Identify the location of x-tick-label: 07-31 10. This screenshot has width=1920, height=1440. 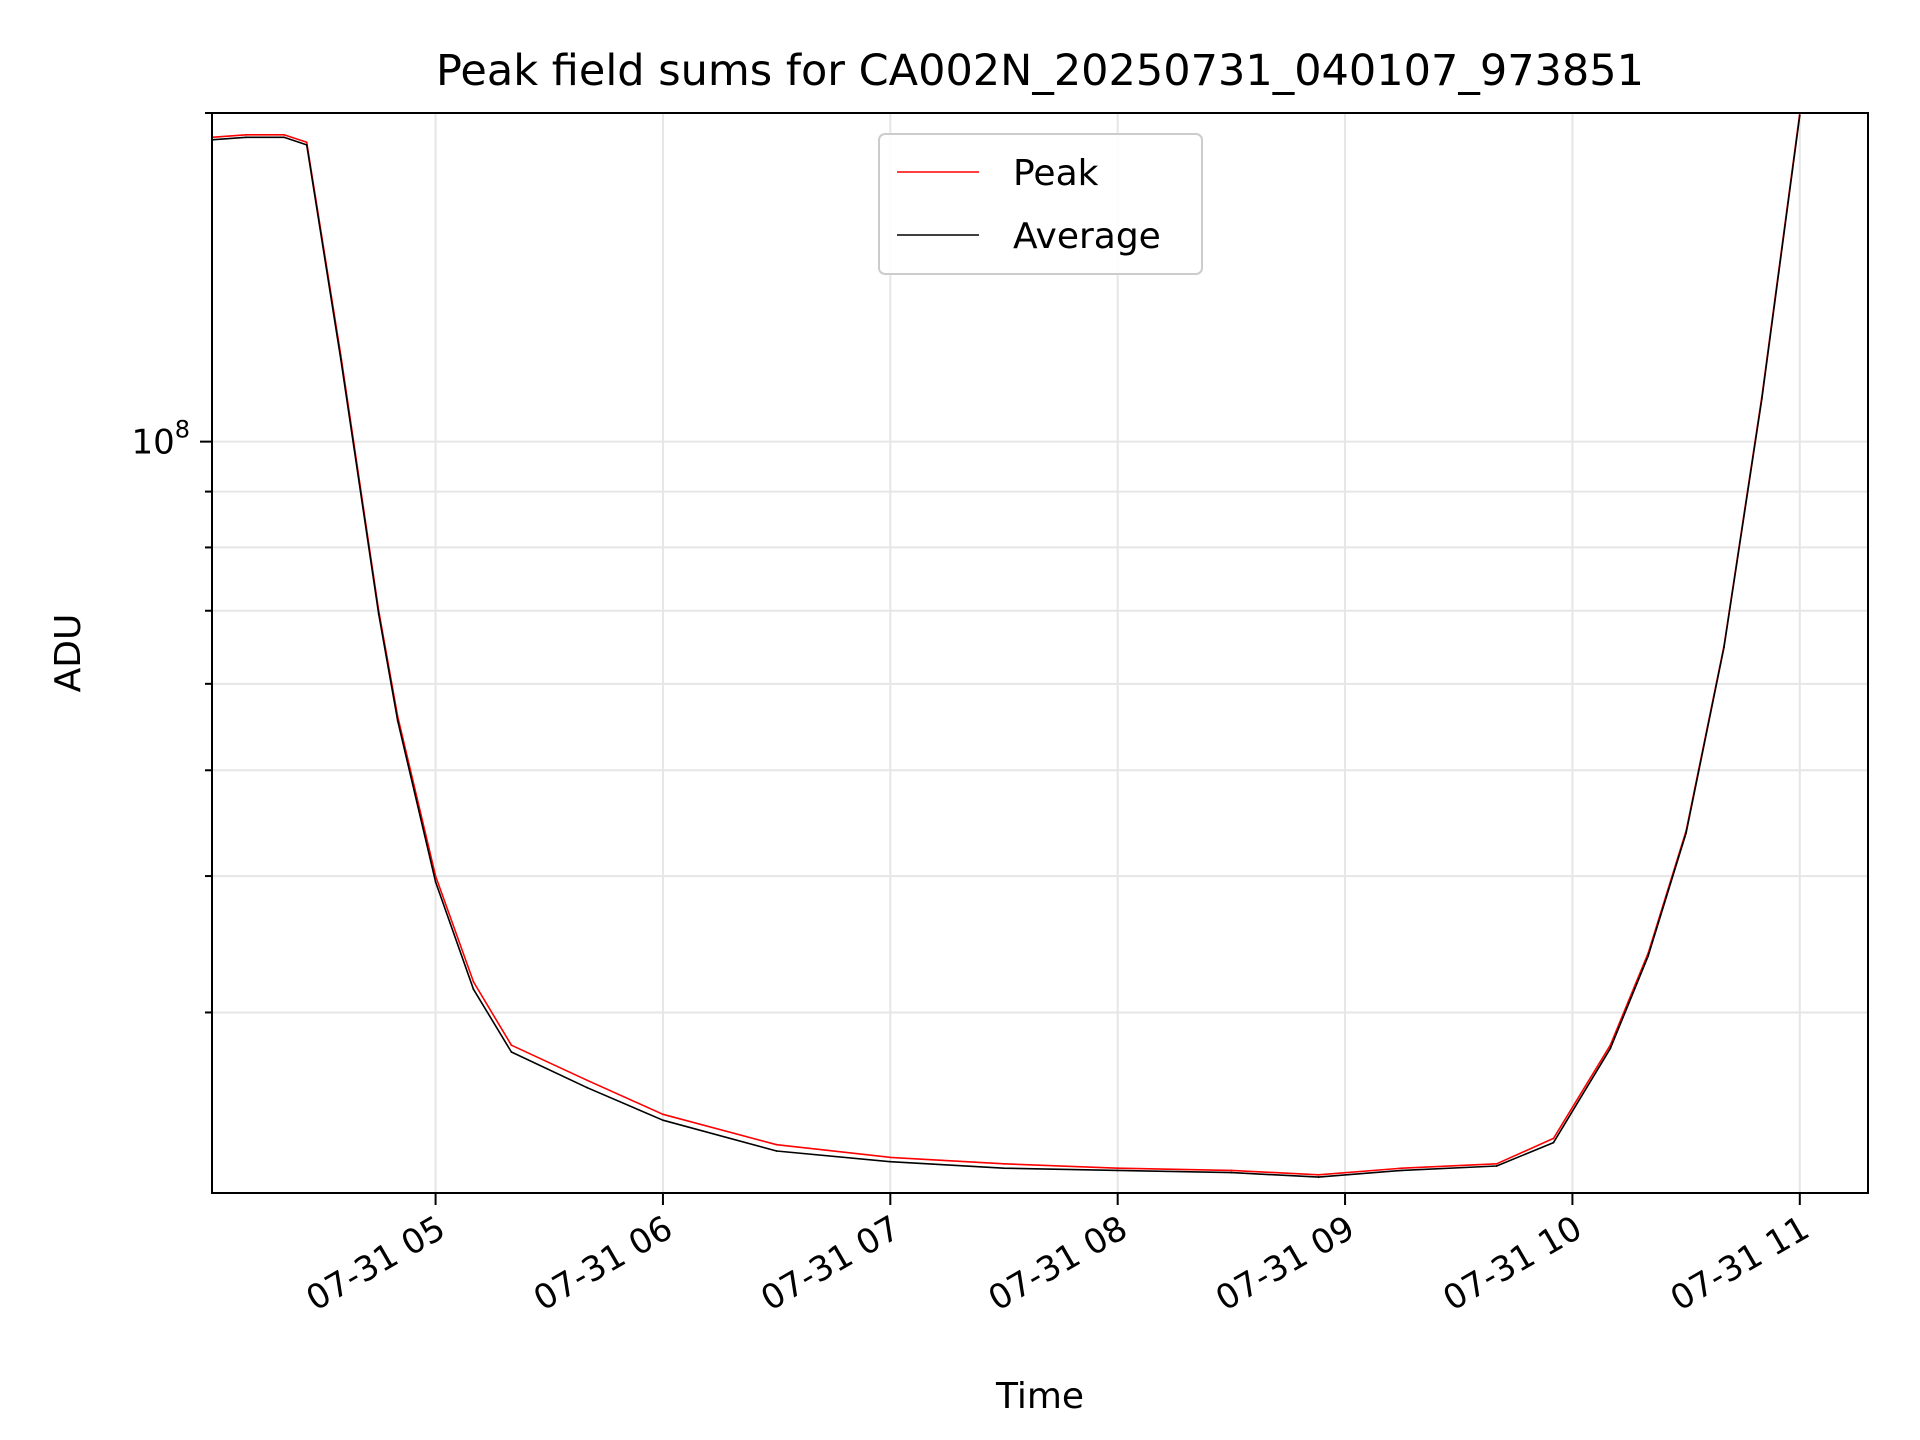
(1513, 1263).